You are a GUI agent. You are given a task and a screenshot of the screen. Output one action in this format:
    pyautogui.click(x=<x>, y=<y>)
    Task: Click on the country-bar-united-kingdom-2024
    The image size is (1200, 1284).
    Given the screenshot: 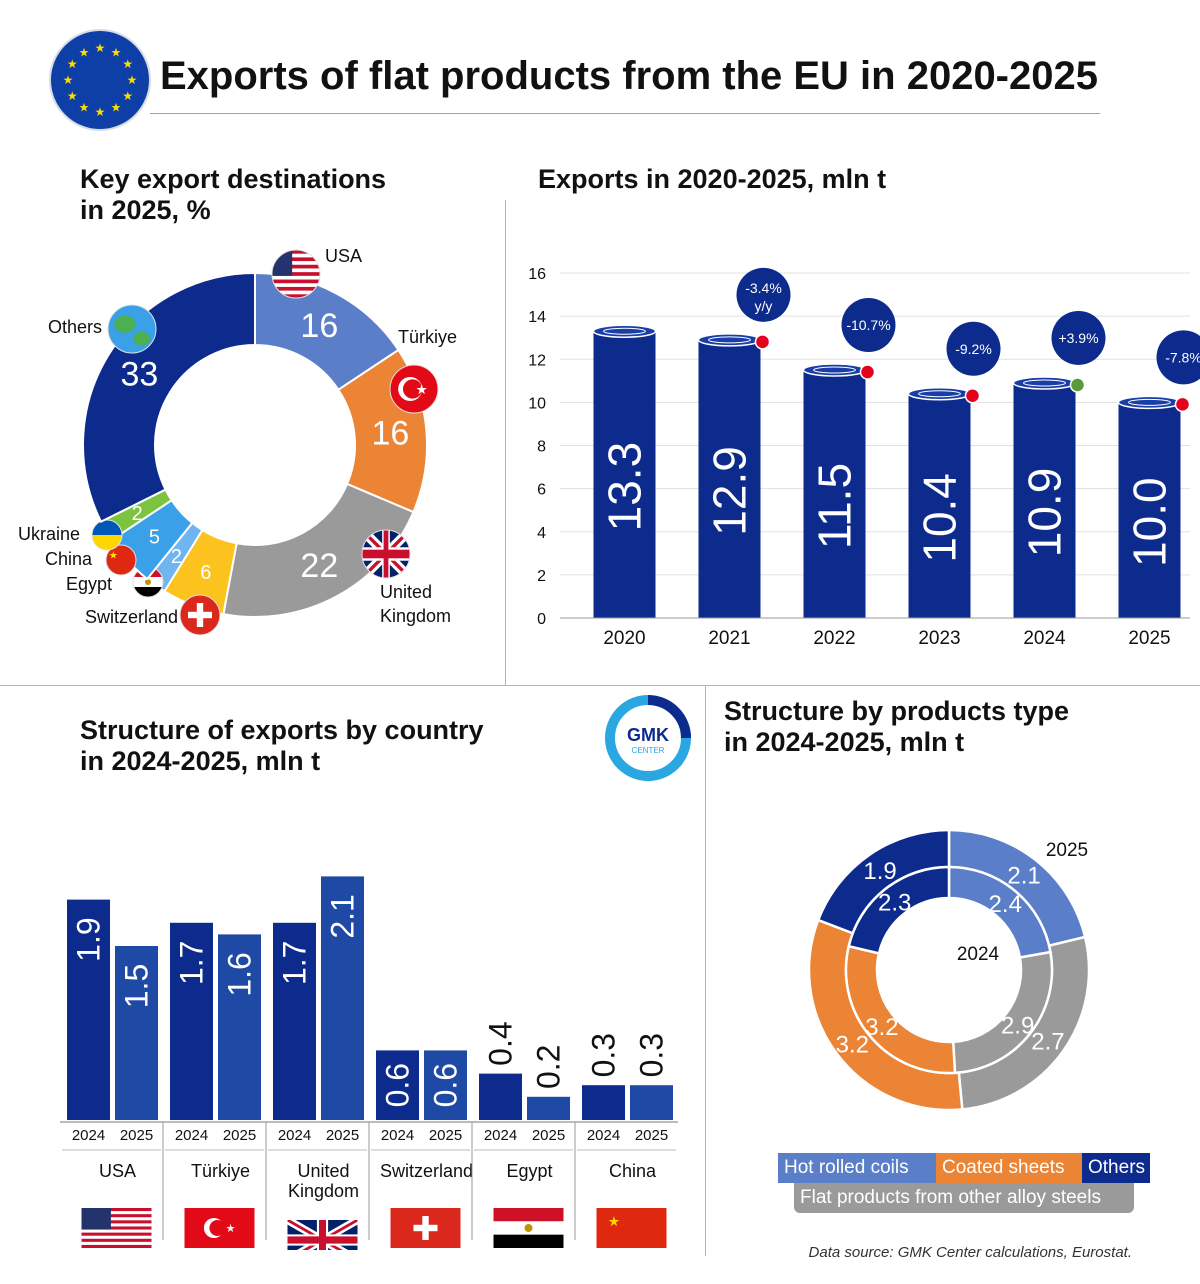 What is the action you would take?
    pyautogui.click(x=294, y=1021)
    